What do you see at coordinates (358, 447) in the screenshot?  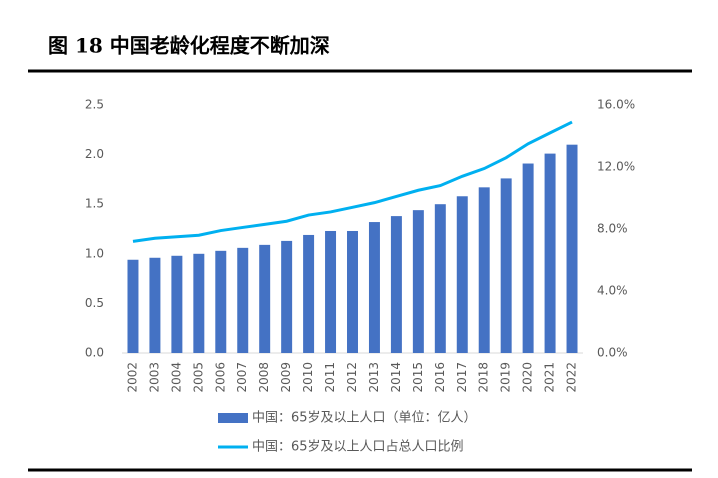 I see `legend-label: 中国：65岁及以上人口占总人口比例` at bounding box center [358, 447].